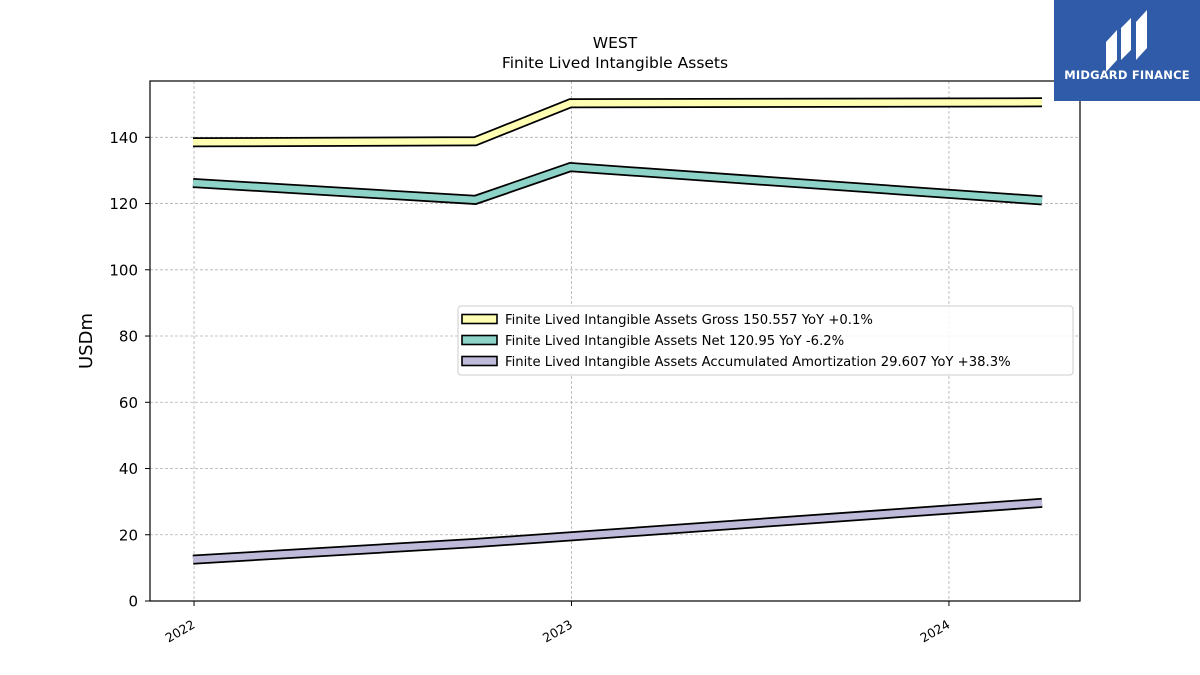  I want to click on y-tick-label: 140, so click(123, 138).